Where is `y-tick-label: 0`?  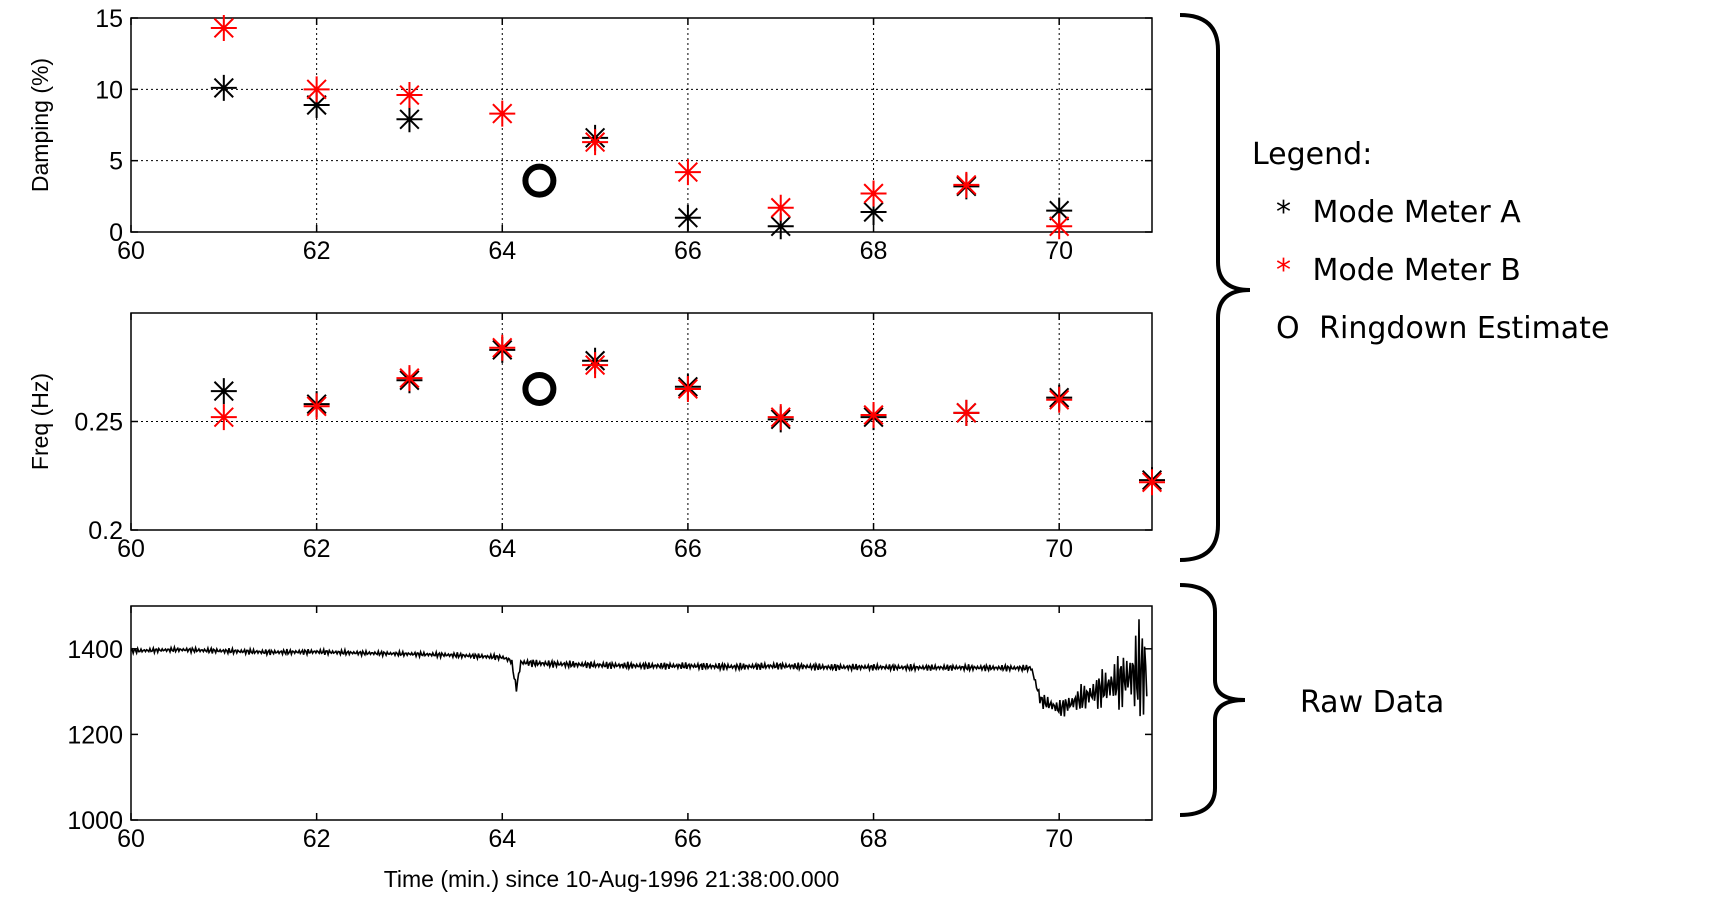 y-tick-label: 0 is located at coordinates (116, 233).